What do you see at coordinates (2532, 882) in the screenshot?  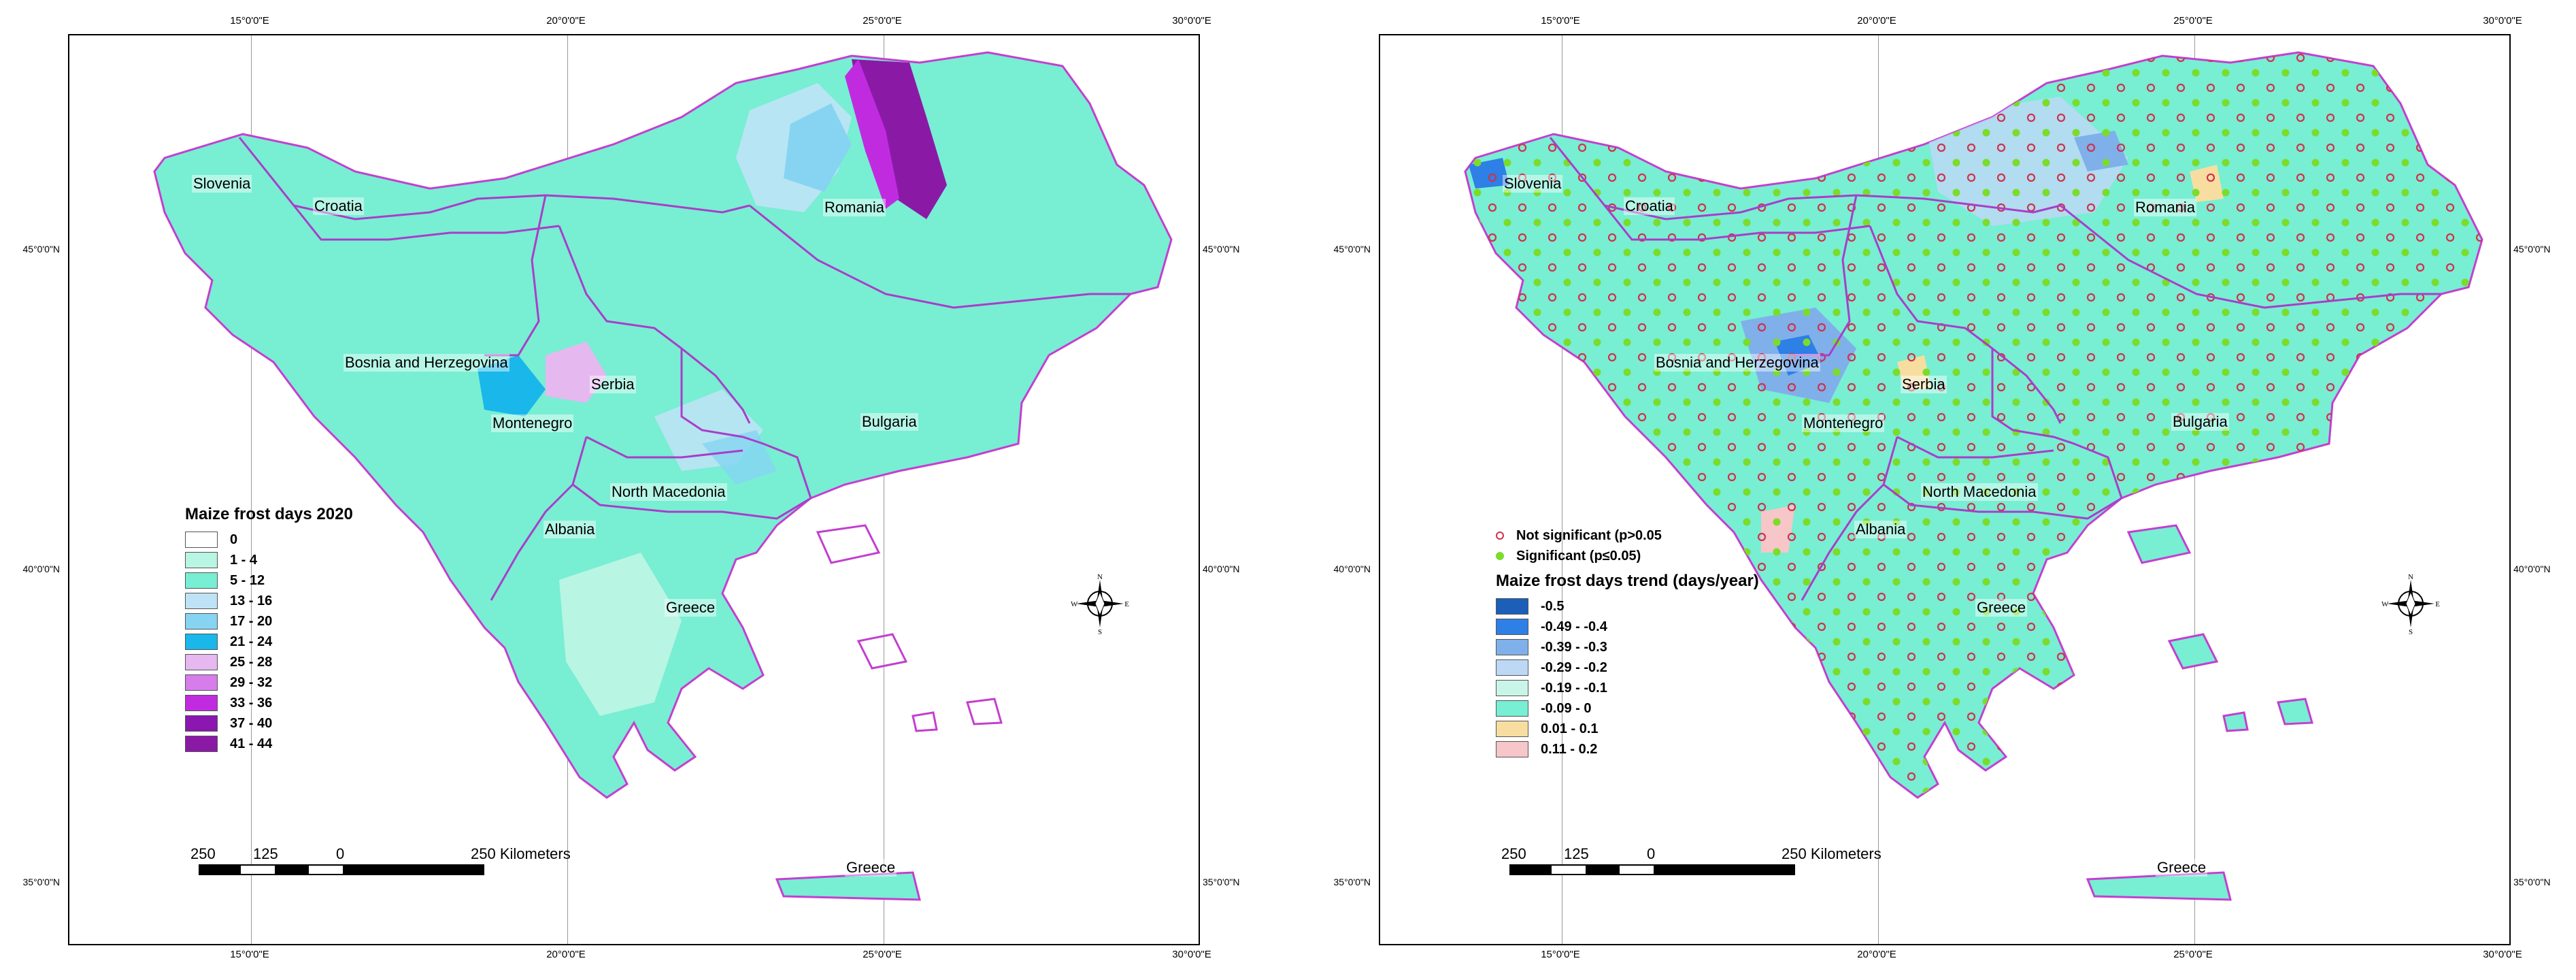 I see `graticule-right-label: 35°0'0"N` at bounding box center [2532, 882].